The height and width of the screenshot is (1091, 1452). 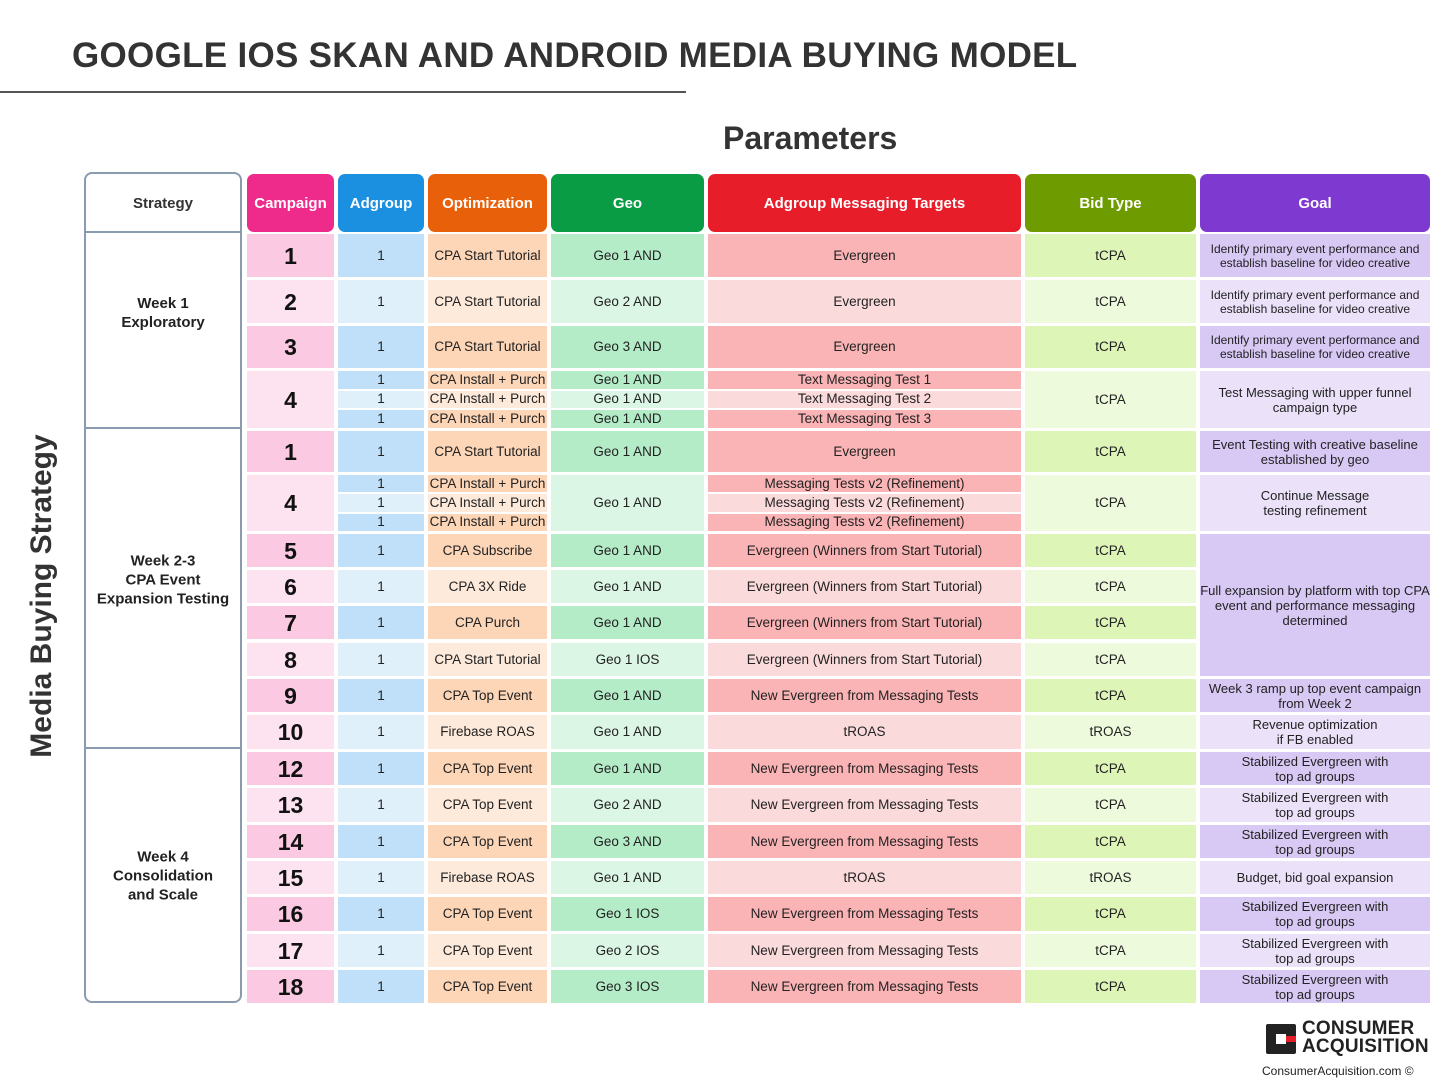 I want to click on campaign-cell-text: 8, so click(x=290, y=659).